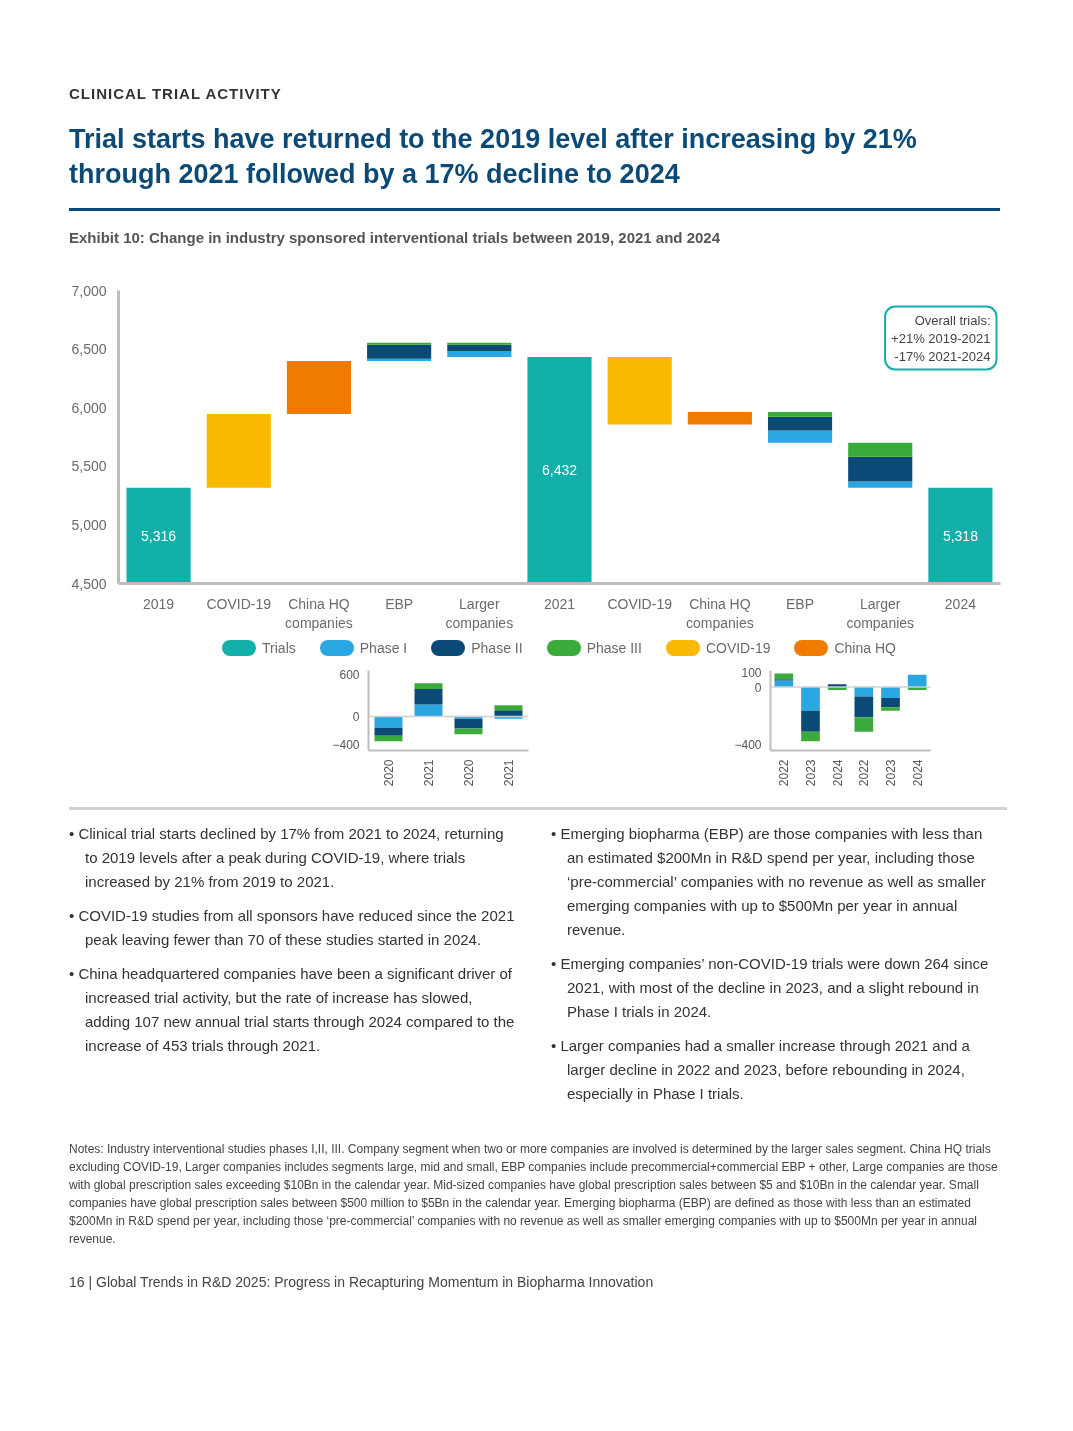  Describe the element at coordinates (865, 648) in the screenshot. I see `legend-label: China HQ` at that location.